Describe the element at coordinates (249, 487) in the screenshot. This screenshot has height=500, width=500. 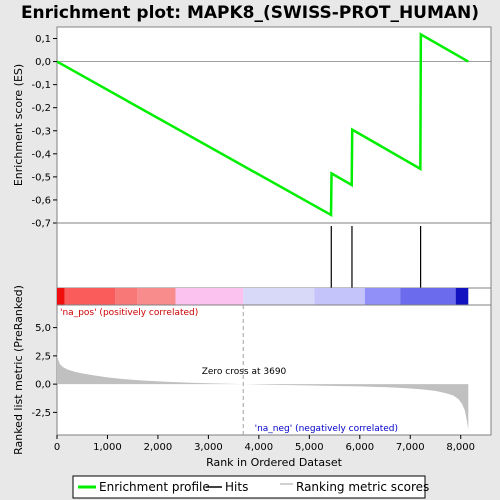
I see `legend-box` at that location.